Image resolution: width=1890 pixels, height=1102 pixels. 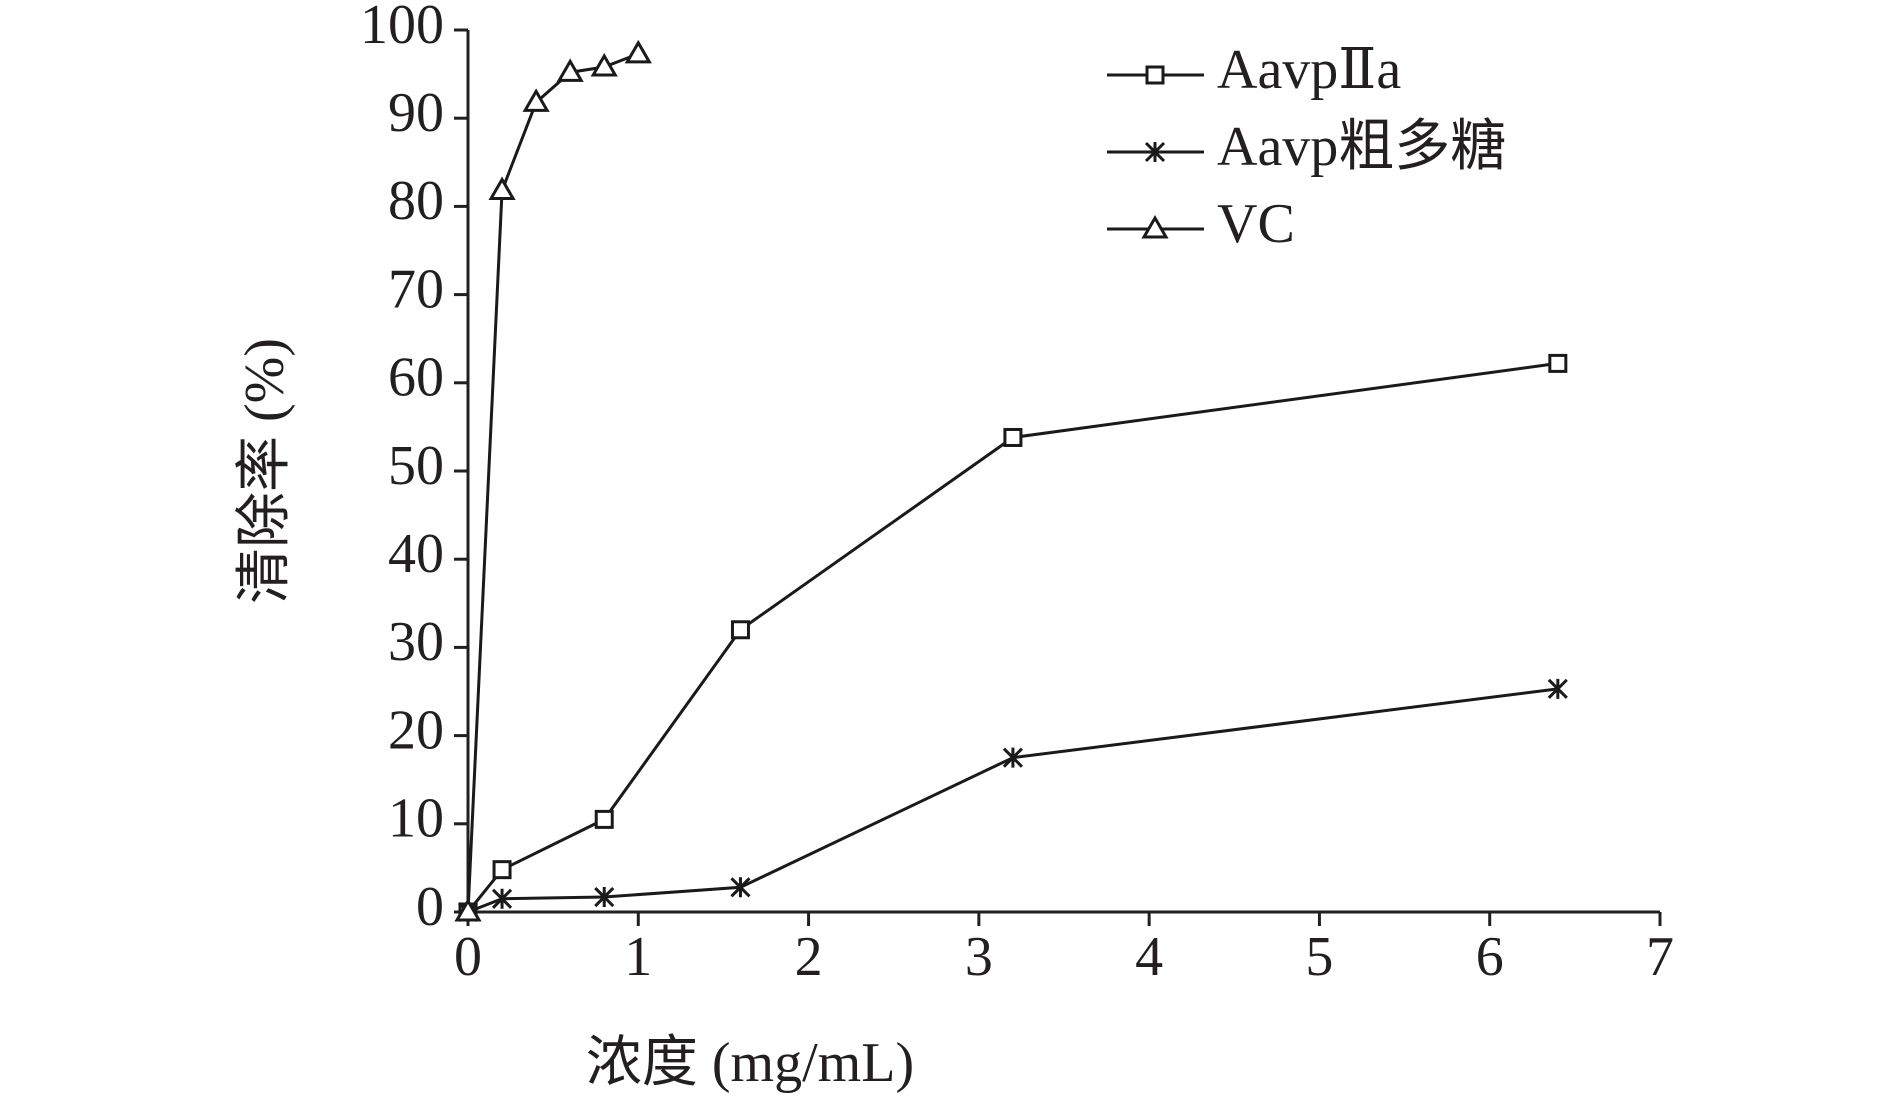 I want to click on x-tick-label: 3, so click(x=979, y=957).